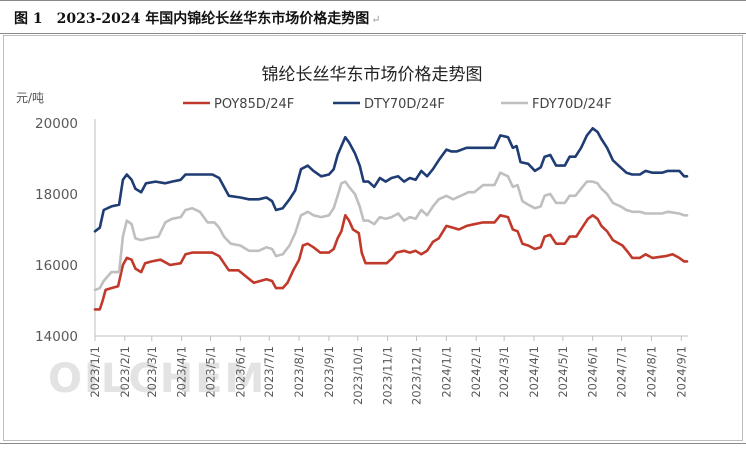  Describe the element at coordinates (182, 372) in the screenshot. I see `x-tick-label: 2023/4/1` at that location.